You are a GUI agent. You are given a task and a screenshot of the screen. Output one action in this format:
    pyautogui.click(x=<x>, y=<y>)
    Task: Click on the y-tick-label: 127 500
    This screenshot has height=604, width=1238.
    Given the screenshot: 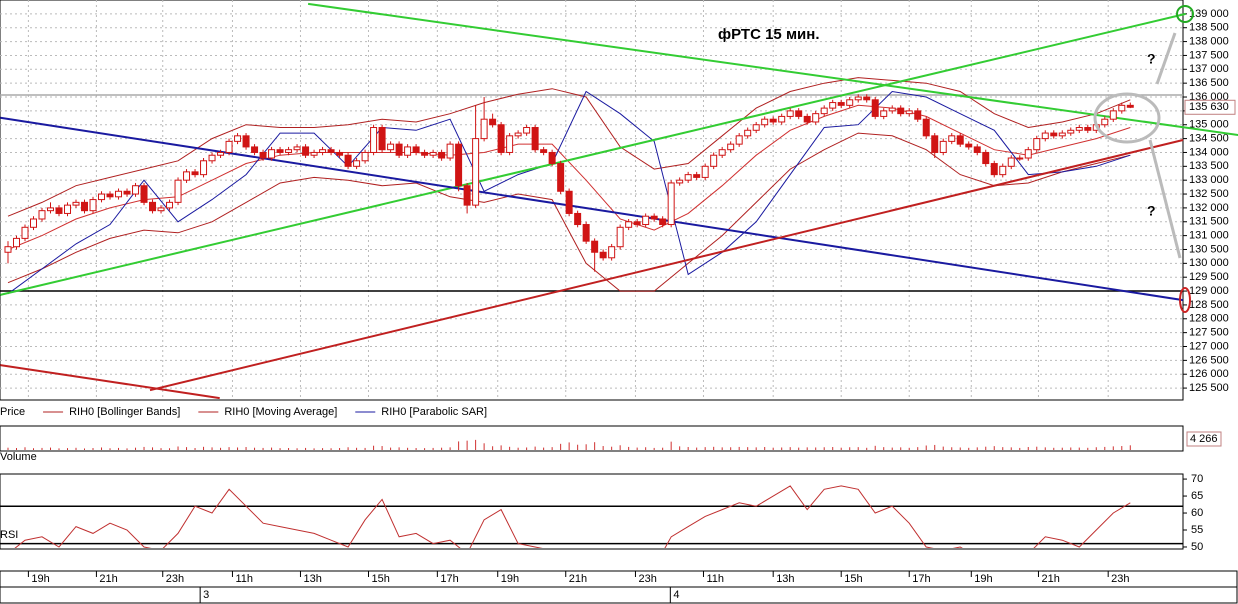 What is the action you would take?
    pyautogui.click(x=1209, y=333)
    